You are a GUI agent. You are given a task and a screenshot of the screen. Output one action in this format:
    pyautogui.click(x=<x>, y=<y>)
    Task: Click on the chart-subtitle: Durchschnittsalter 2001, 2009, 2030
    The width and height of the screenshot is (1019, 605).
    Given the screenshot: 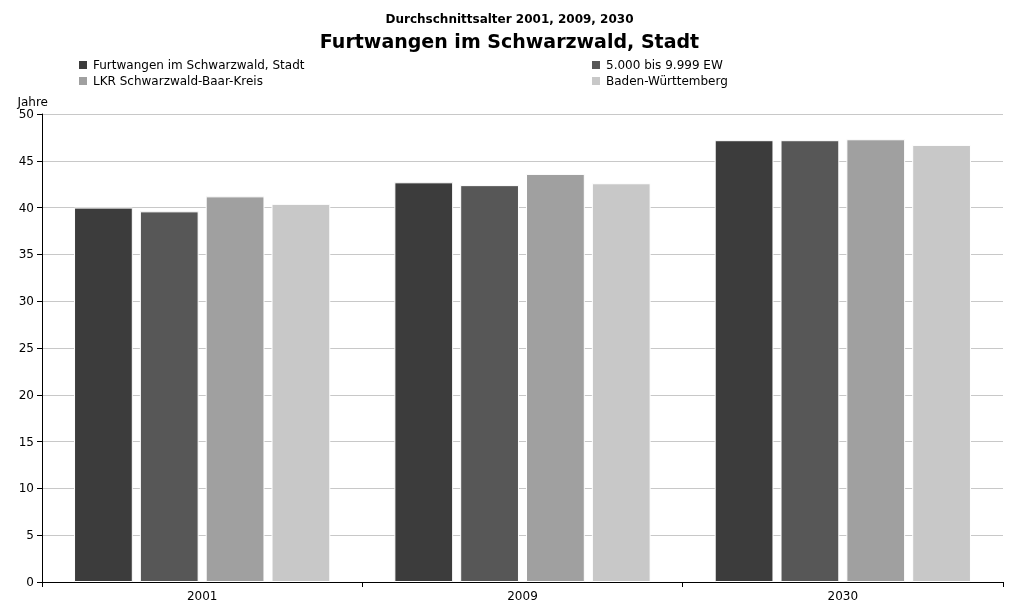 What is the action you would take?
    pyautogui.click(x=509, y=19)
    